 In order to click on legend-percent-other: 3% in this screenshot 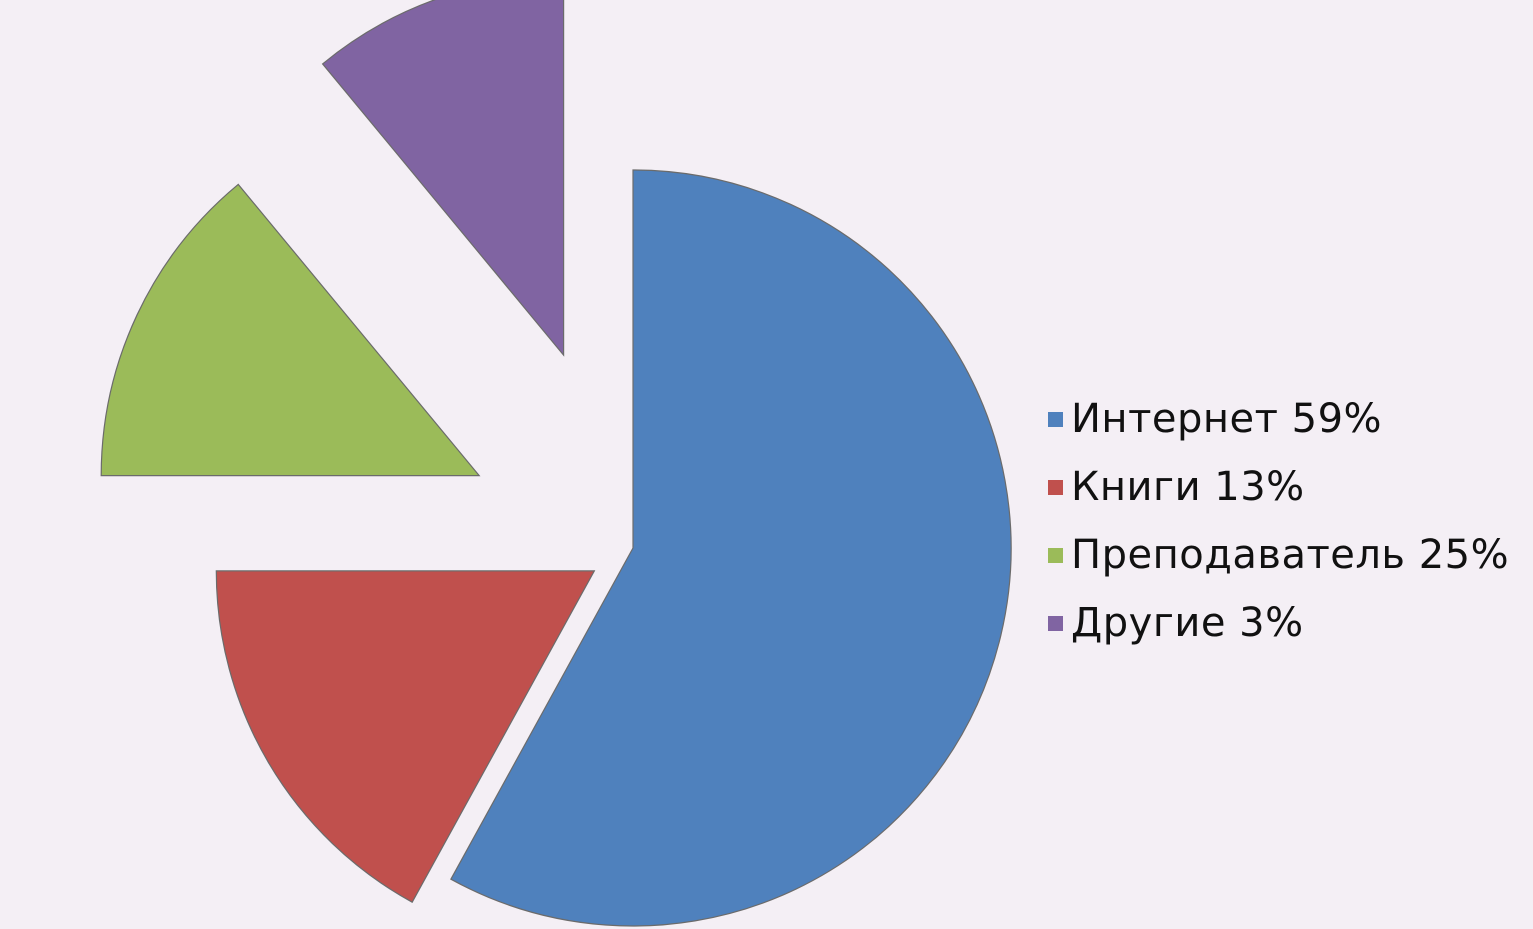, I will do `click(1271, 623)`.